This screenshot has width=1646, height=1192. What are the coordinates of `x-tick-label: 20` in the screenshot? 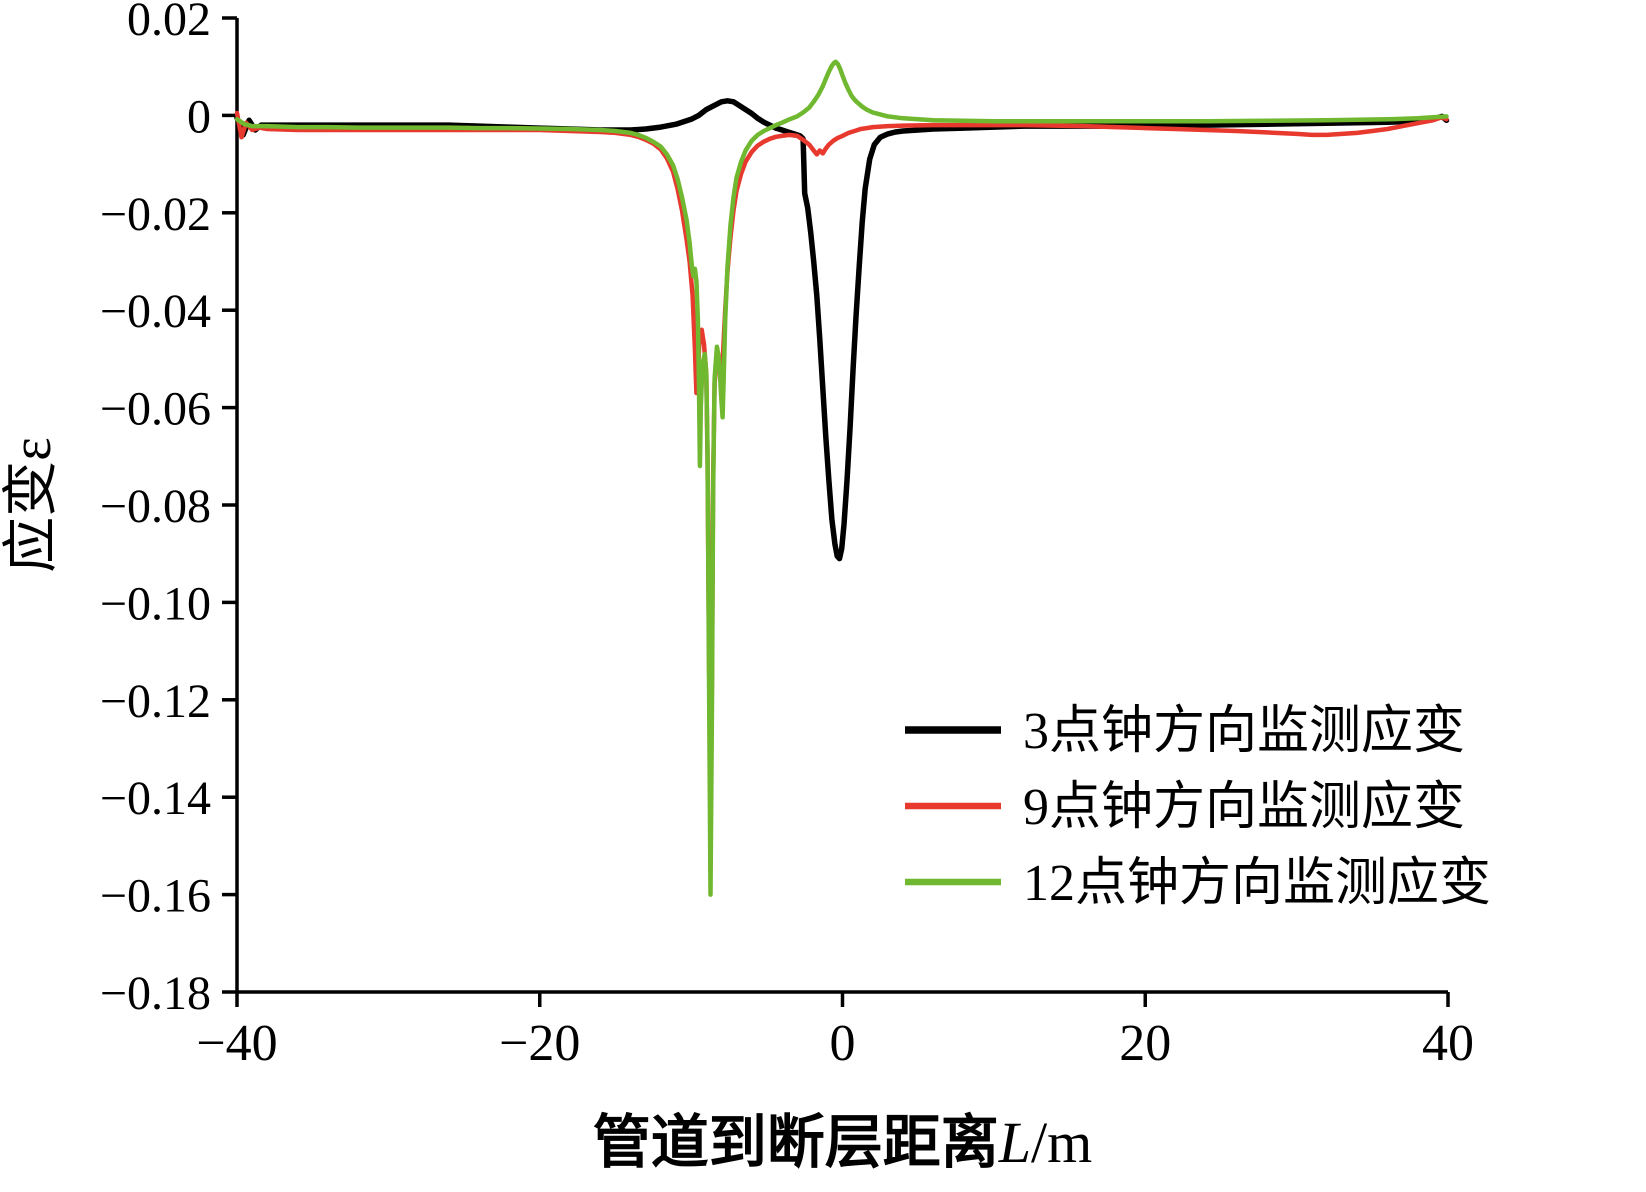 It's located at (1145, 1043).